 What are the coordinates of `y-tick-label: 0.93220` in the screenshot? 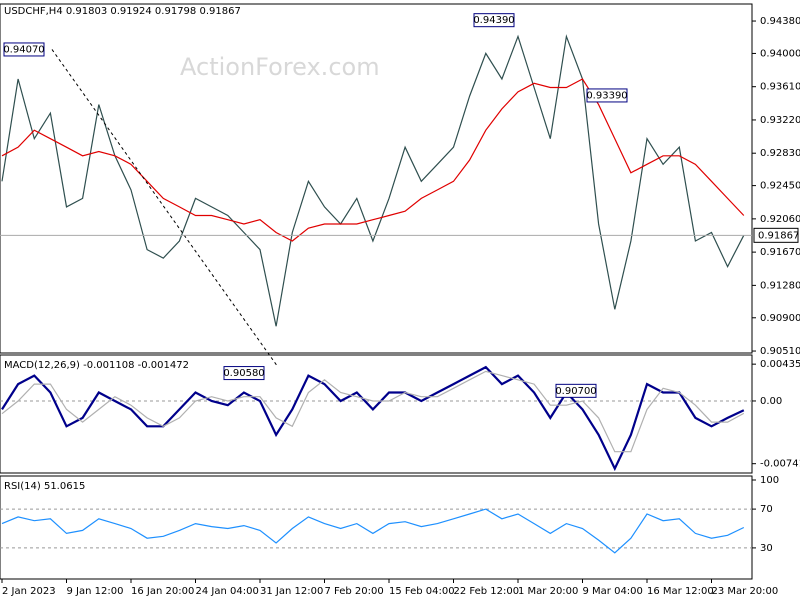 It's located at (780, 120).